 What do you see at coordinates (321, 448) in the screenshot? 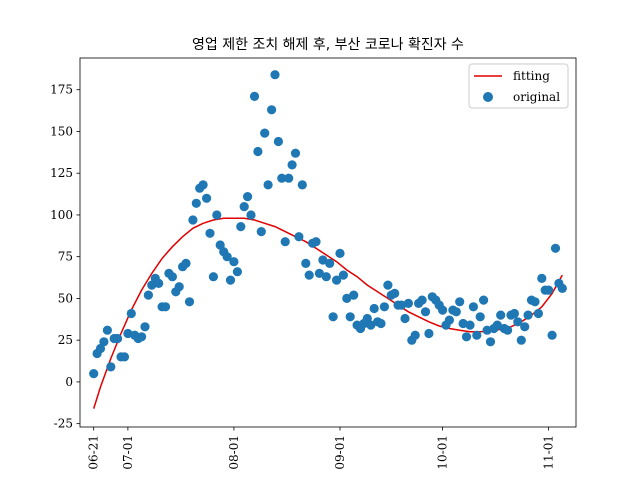
I see `x-axis: 06-21 07-01 08-01 09-01 10-01 11-01` at bounding box center [321, 448].